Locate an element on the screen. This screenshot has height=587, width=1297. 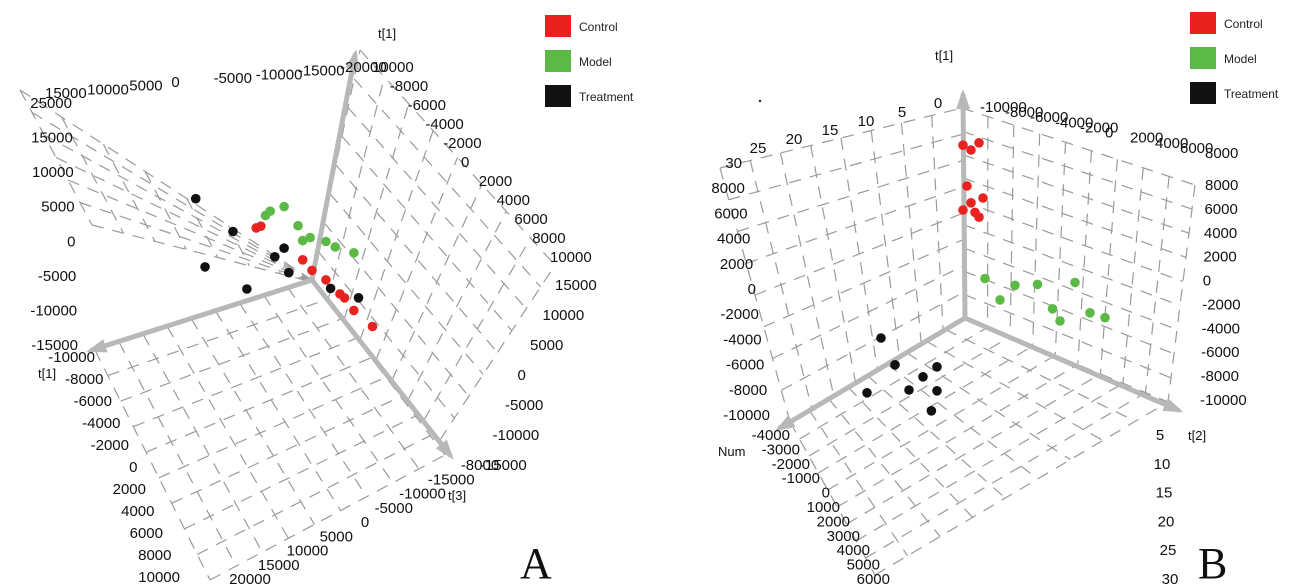
tick-label: 4000 is located at coordinates (733, 239).